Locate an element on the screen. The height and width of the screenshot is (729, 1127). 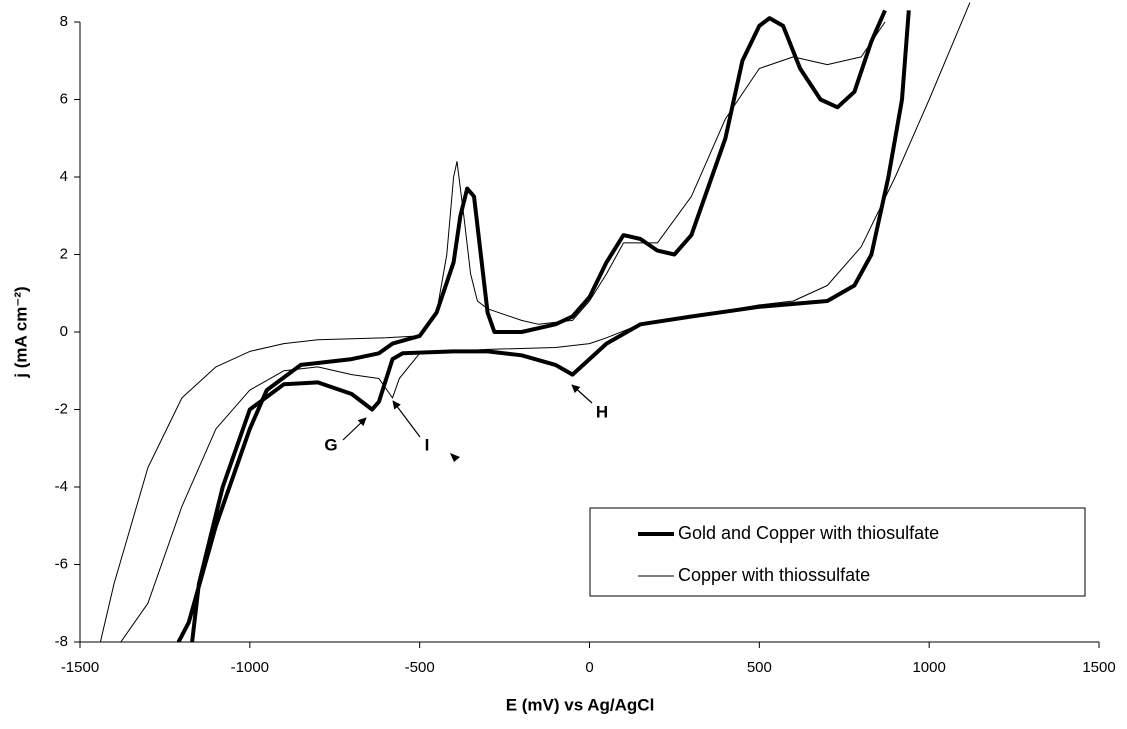
x-tick-label: -1000 is located at coordinates (250, 667).